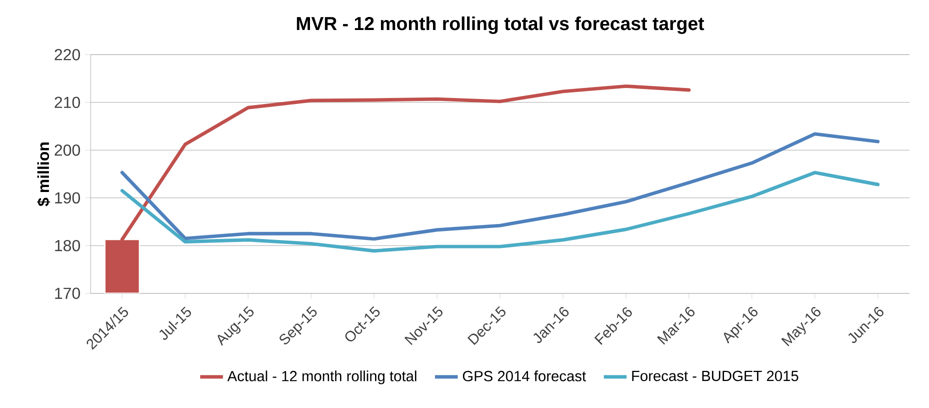 The height and width of the screenshot is (408, 929). Describe the element at coordinates (67, 246) in the screenshot. I see `y-tick-label: 180` at that location.